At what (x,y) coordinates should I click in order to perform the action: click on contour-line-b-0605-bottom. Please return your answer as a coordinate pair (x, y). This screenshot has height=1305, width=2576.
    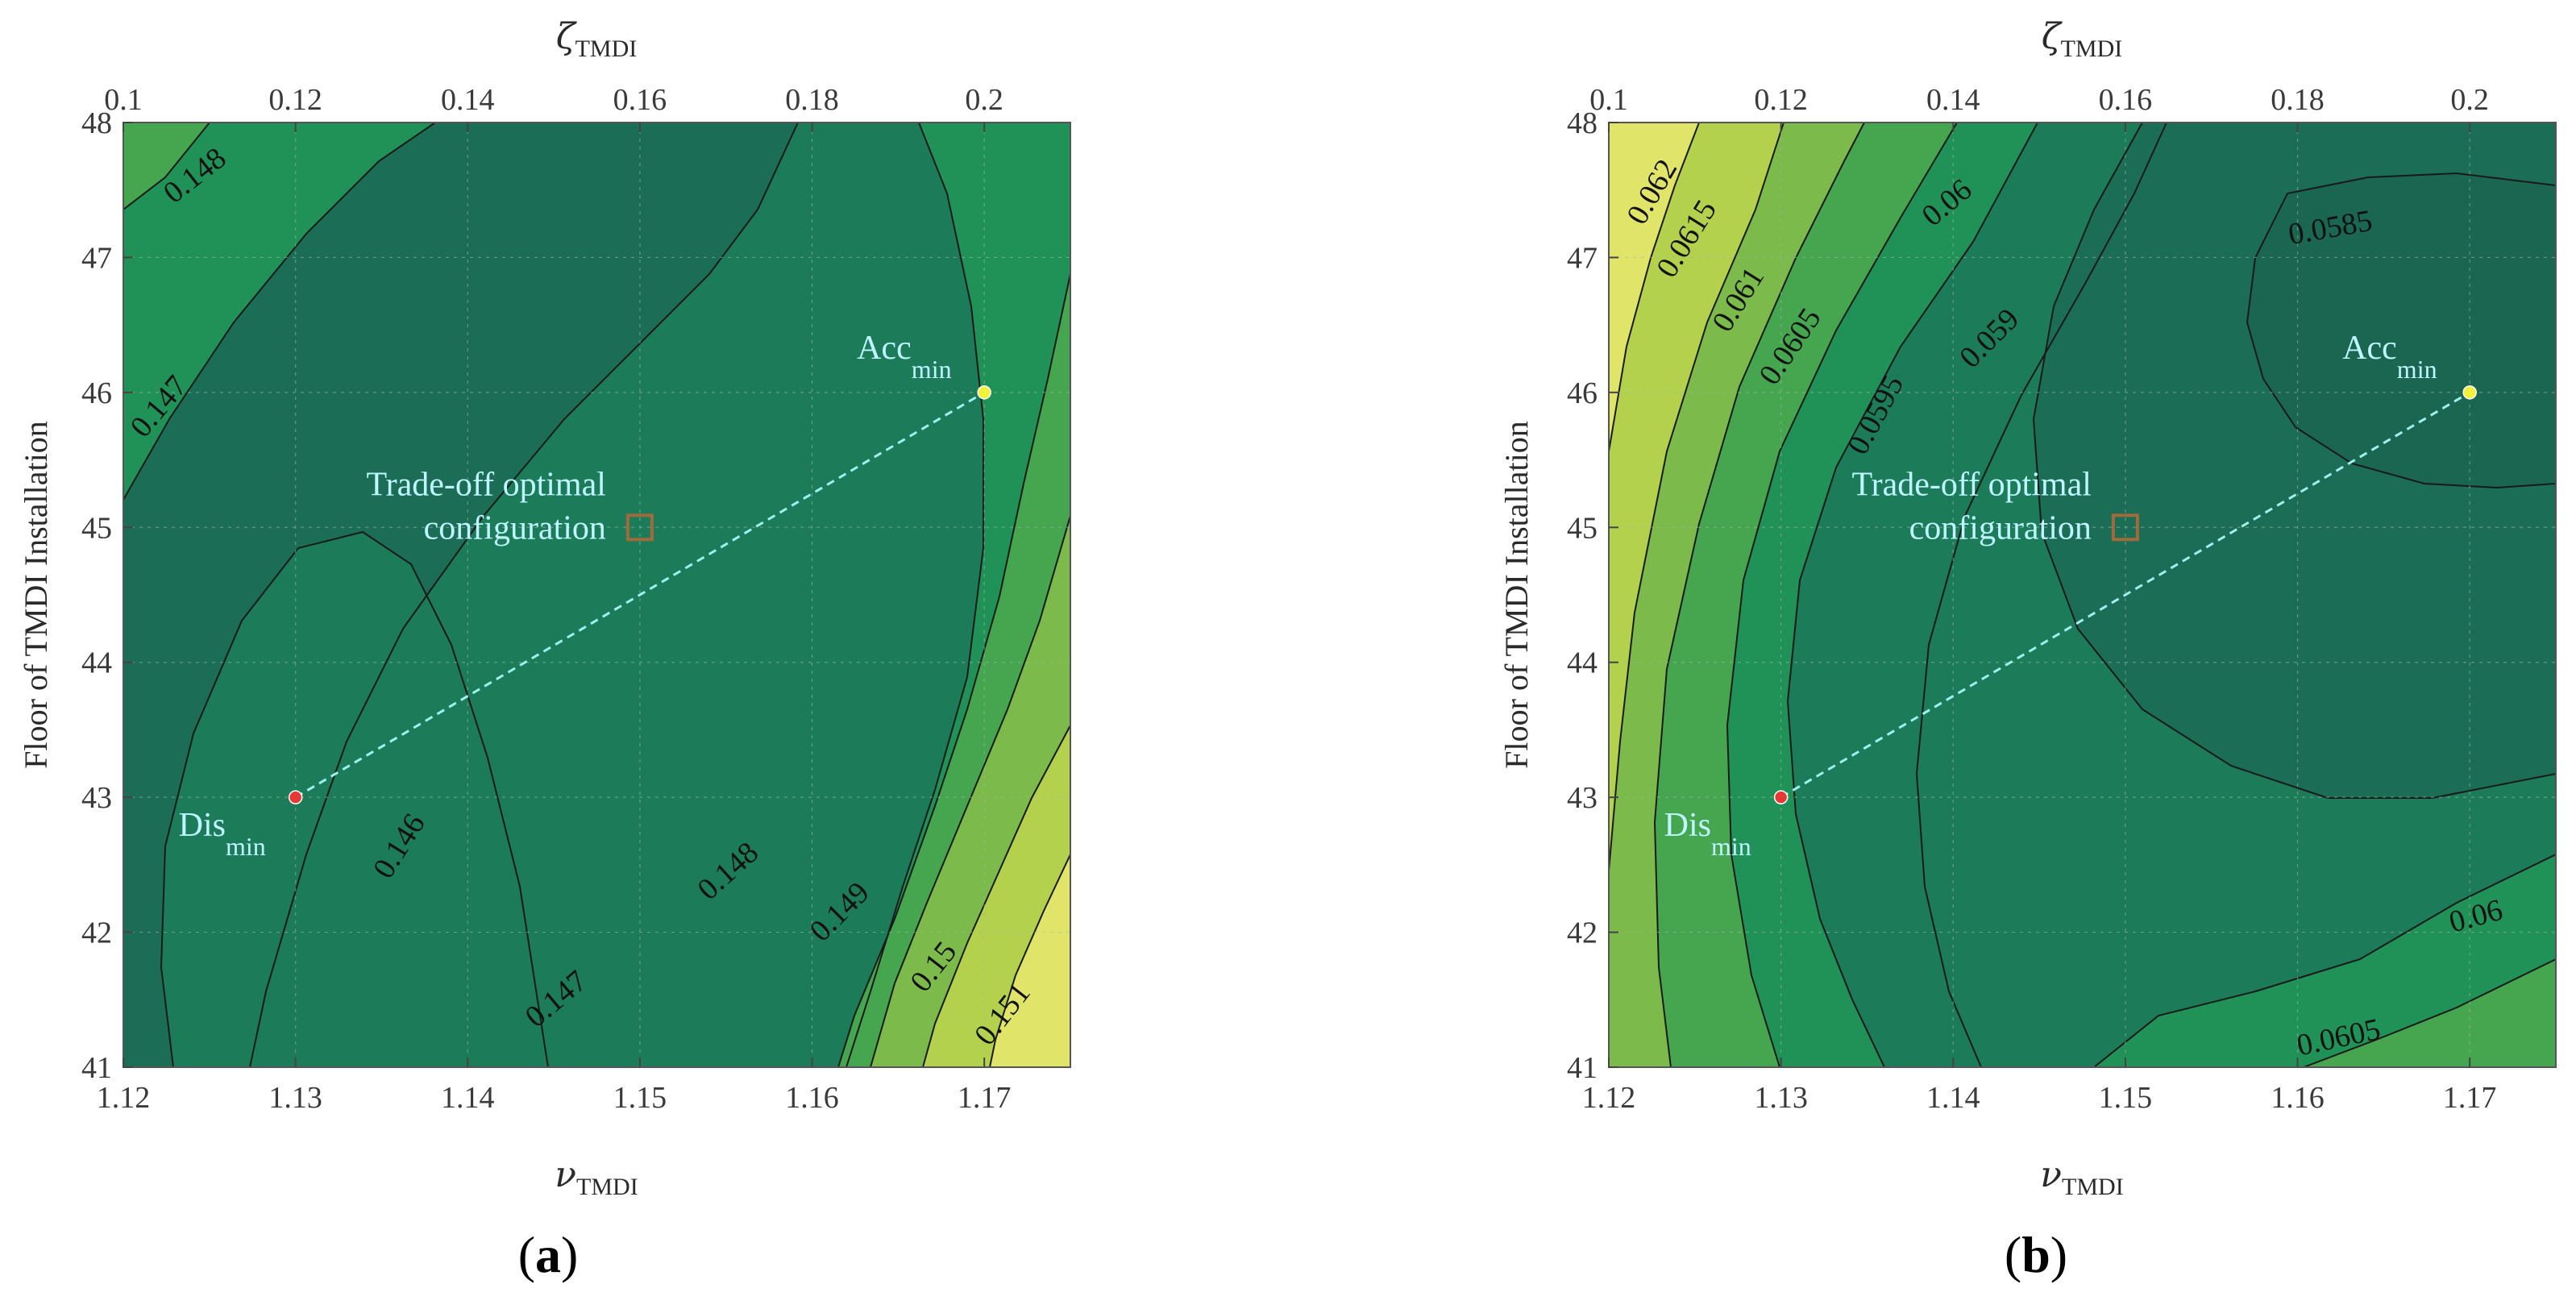
    Looking at the image, I should click on (2429, 1012).